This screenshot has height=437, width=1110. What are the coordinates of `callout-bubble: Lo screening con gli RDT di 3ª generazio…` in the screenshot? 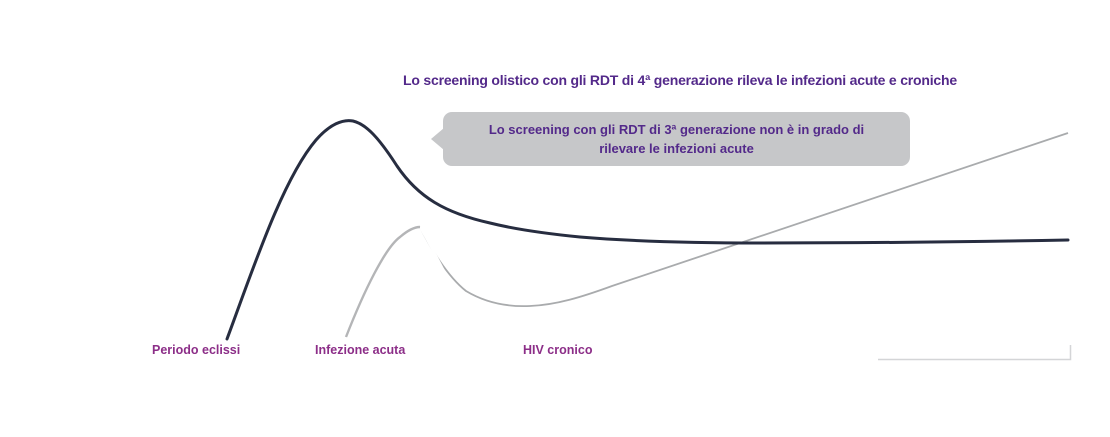 It's located at (670, 139).